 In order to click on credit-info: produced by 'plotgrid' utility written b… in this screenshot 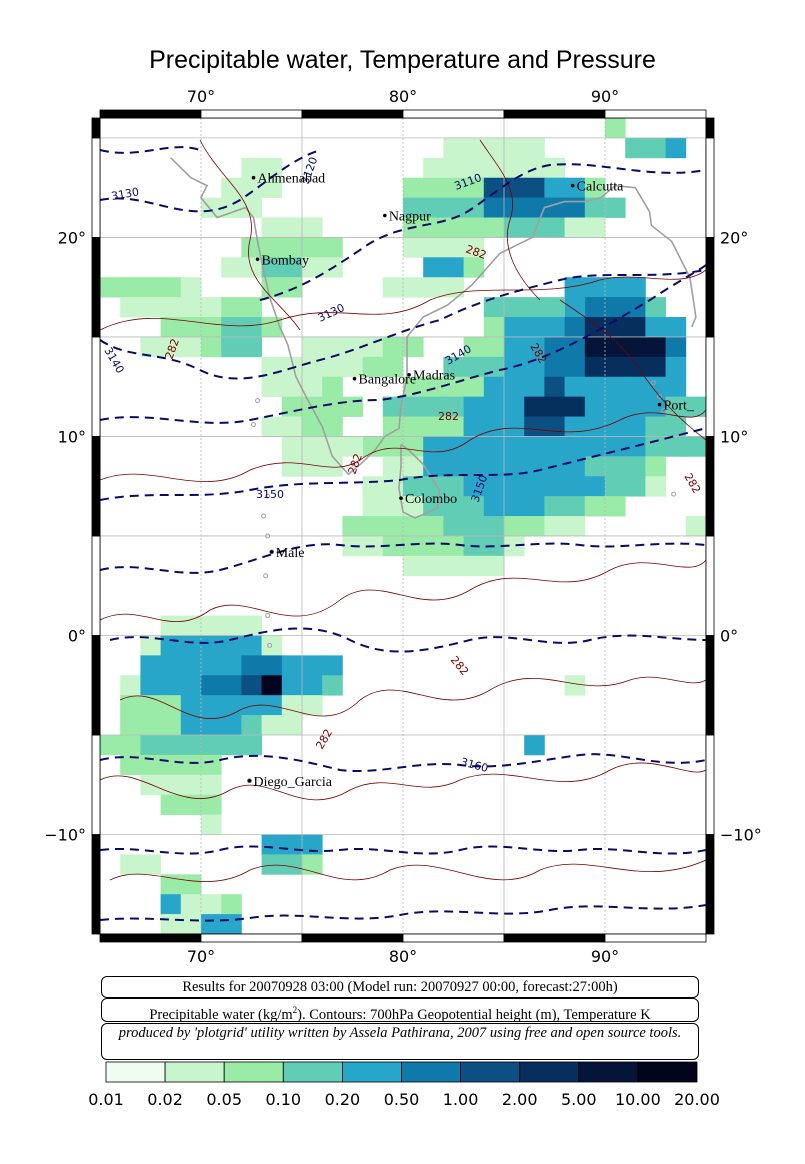, I will do `click(400, 1041)`.